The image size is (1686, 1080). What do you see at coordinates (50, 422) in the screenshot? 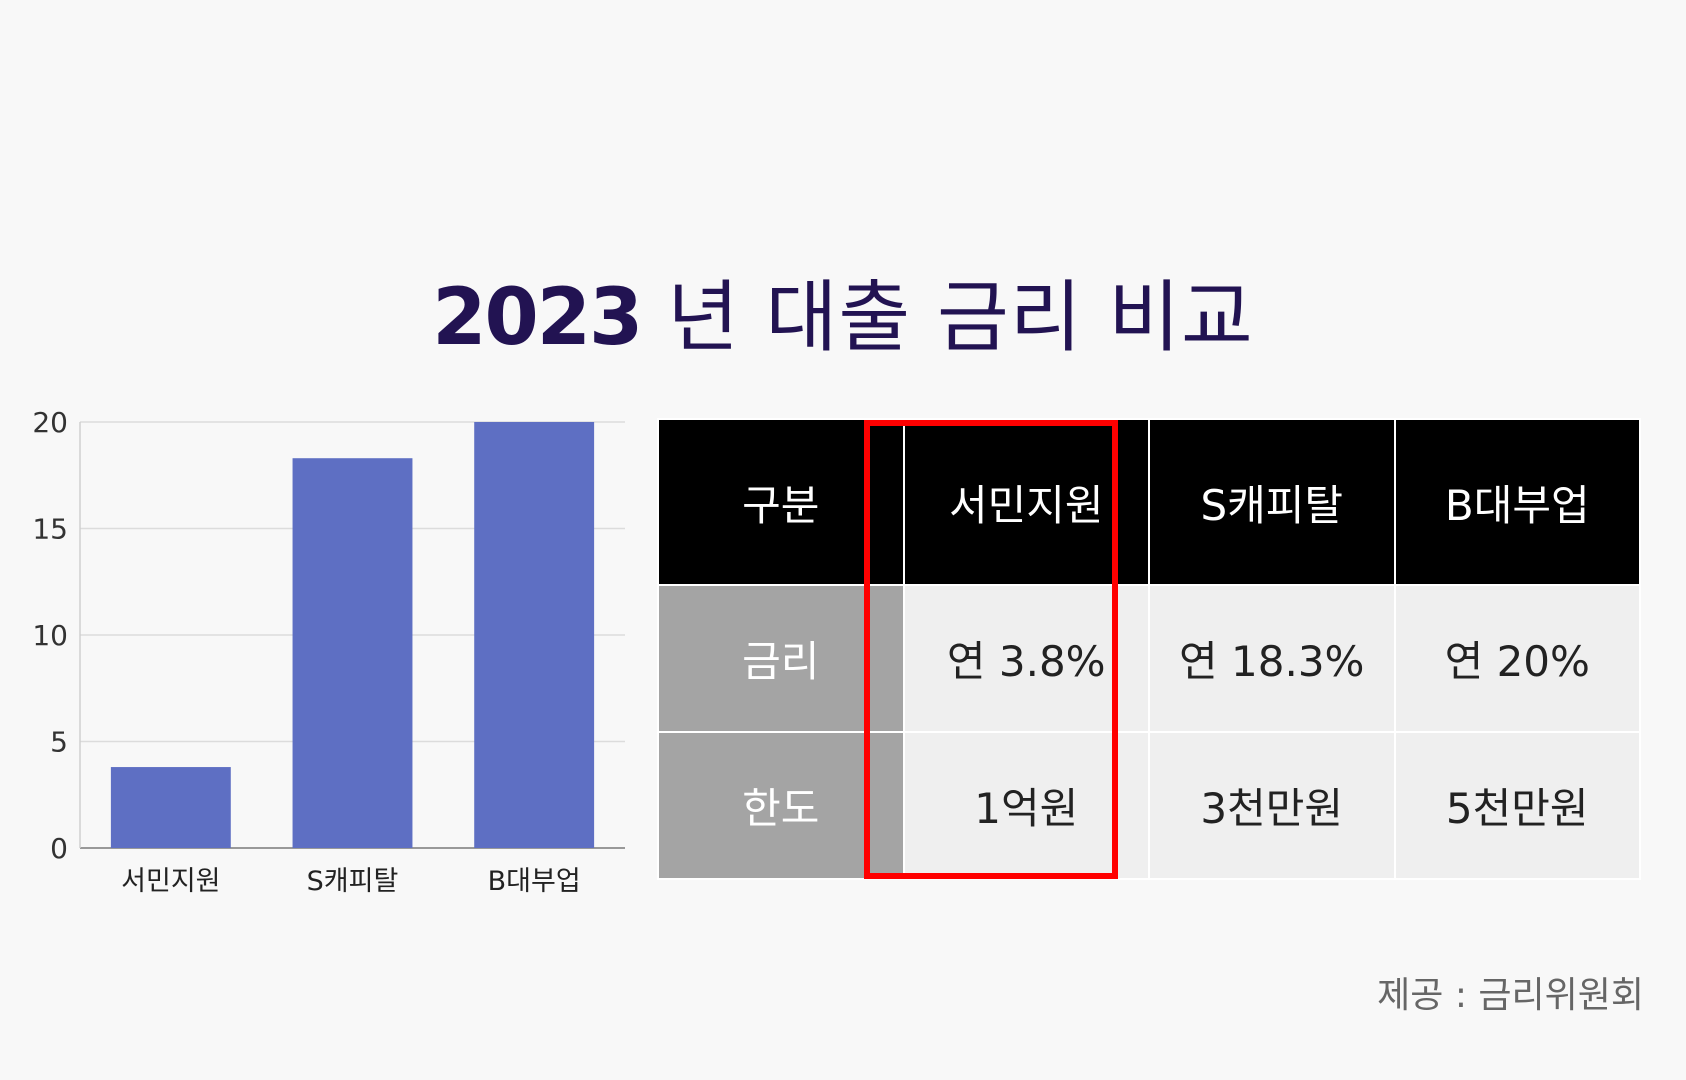
I see `y-tick-label: 20` at bounding box center [50, 422].